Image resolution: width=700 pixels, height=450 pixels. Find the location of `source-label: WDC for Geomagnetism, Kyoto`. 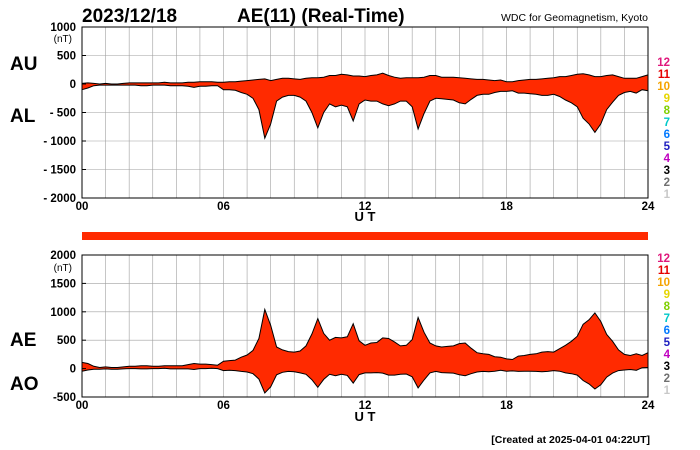

source-label: WDC for Geomagnetism, Kyoto is located at coordinates (574, 18).